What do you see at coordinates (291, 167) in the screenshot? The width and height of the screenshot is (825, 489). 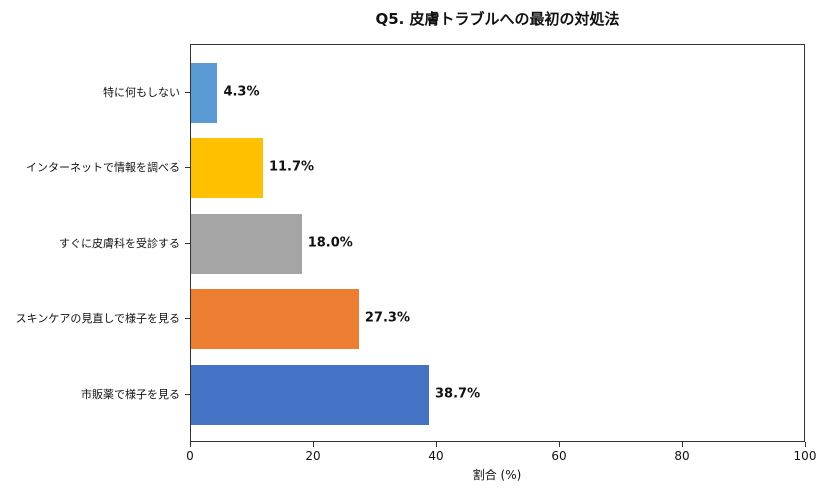 I see `value-label: 11.7%` at bounding box center [291, 167].